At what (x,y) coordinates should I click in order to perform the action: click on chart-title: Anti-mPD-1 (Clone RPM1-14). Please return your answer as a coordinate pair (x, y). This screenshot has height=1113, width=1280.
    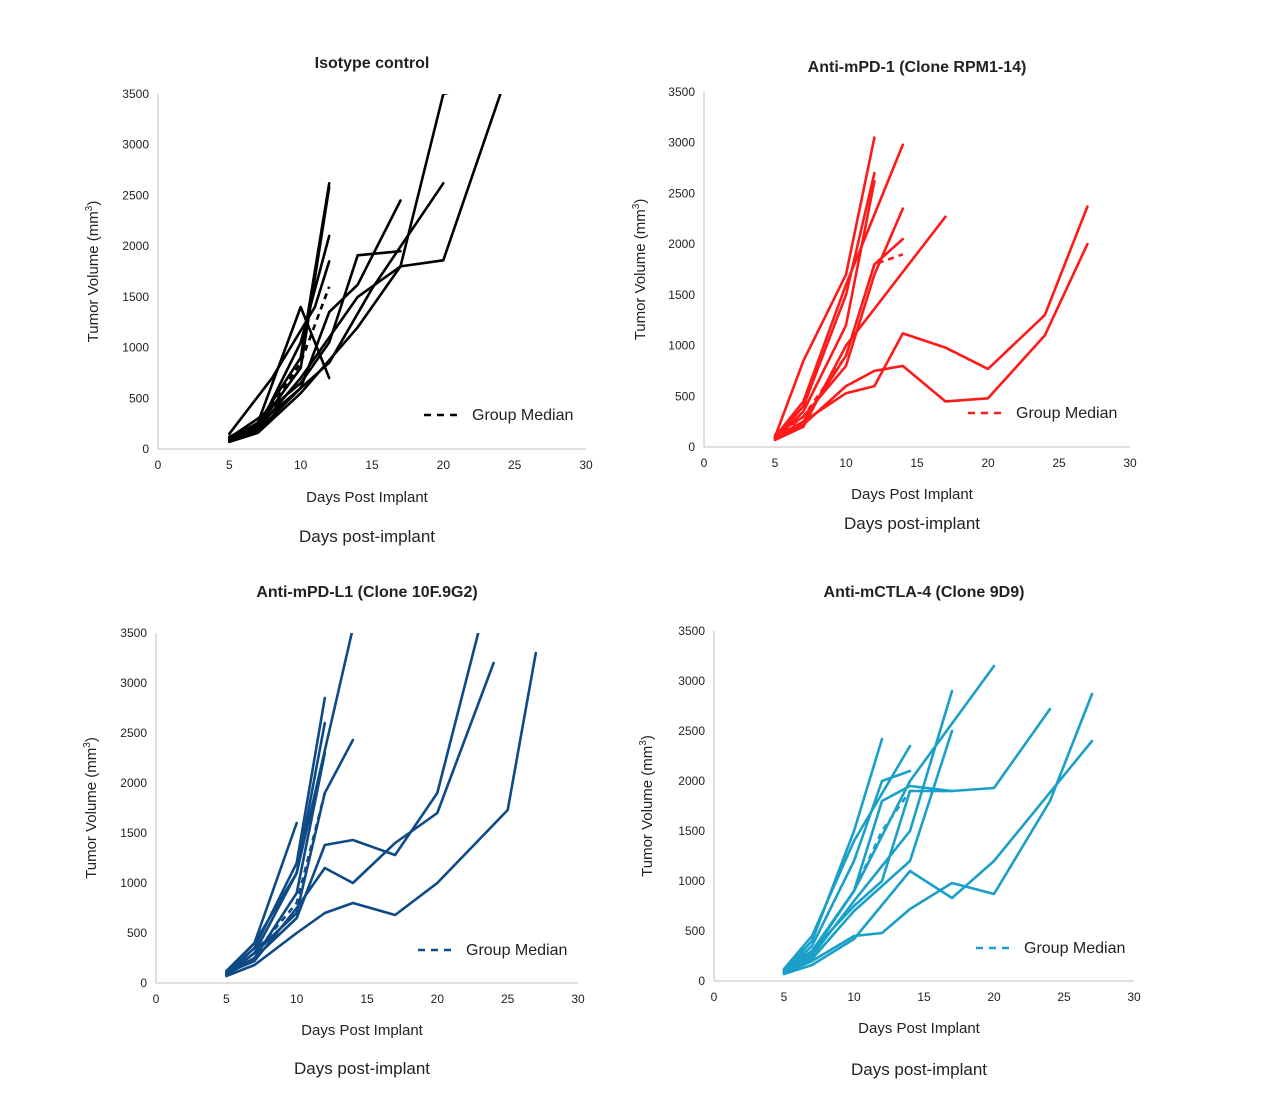
    Looking at the image, I should click on (917, 67).